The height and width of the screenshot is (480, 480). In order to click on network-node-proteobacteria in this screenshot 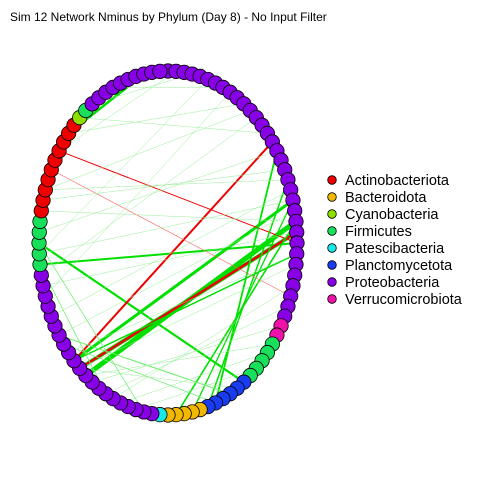, I will do `click(160, 71)`.